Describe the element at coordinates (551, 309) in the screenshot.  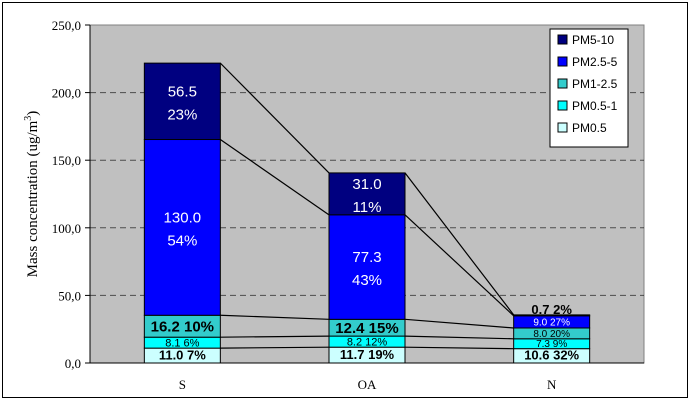
I see `data-label: 0.7 2%` at that location.